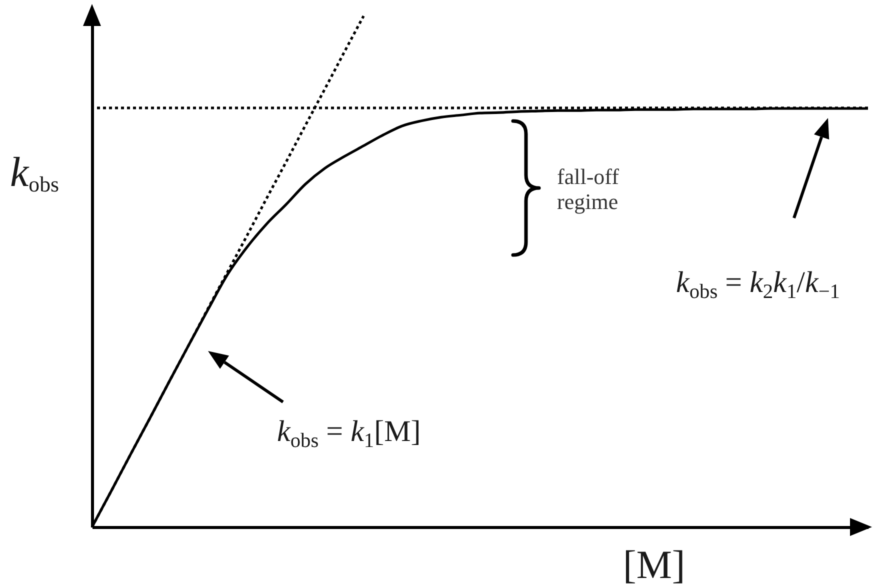 Image resolution: width=873 pixels, height=587 pixels. Describe the element at coordinates (588, 189) in the screenshot. I see `annotation: fall-off regime` at that location.